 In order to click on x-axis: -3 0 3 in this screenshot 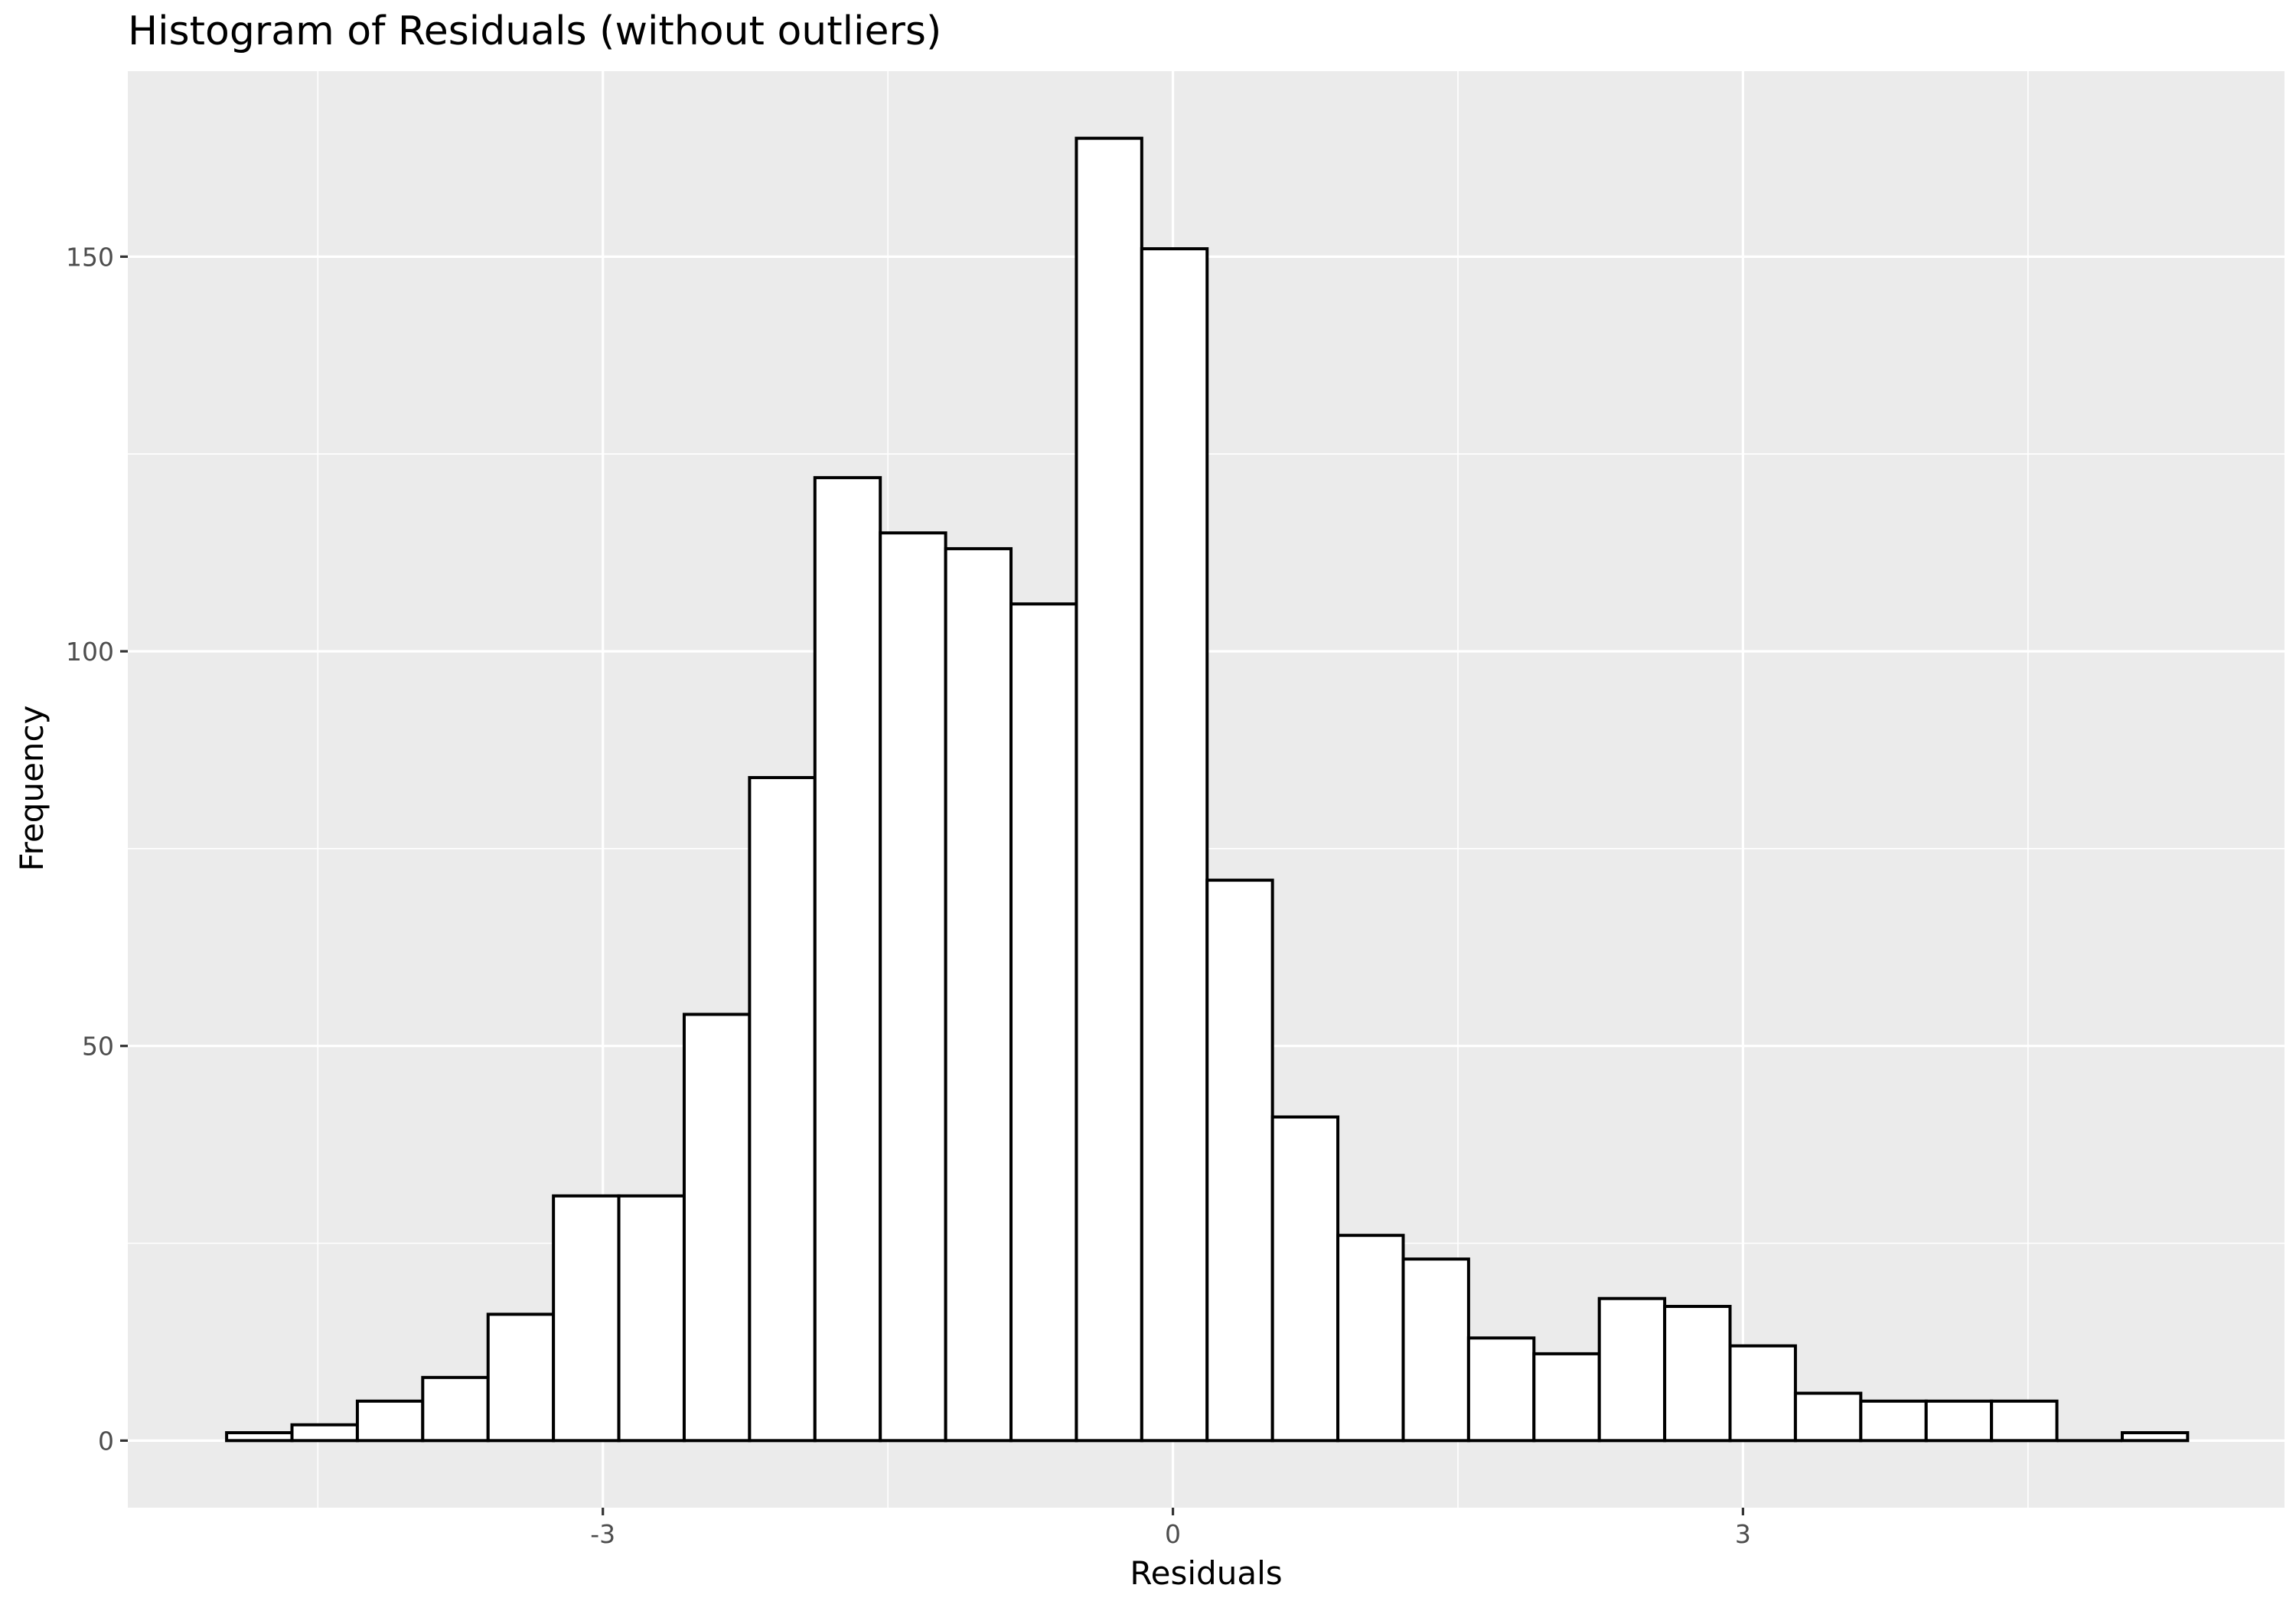, I will do `click(1170, 1528)`.